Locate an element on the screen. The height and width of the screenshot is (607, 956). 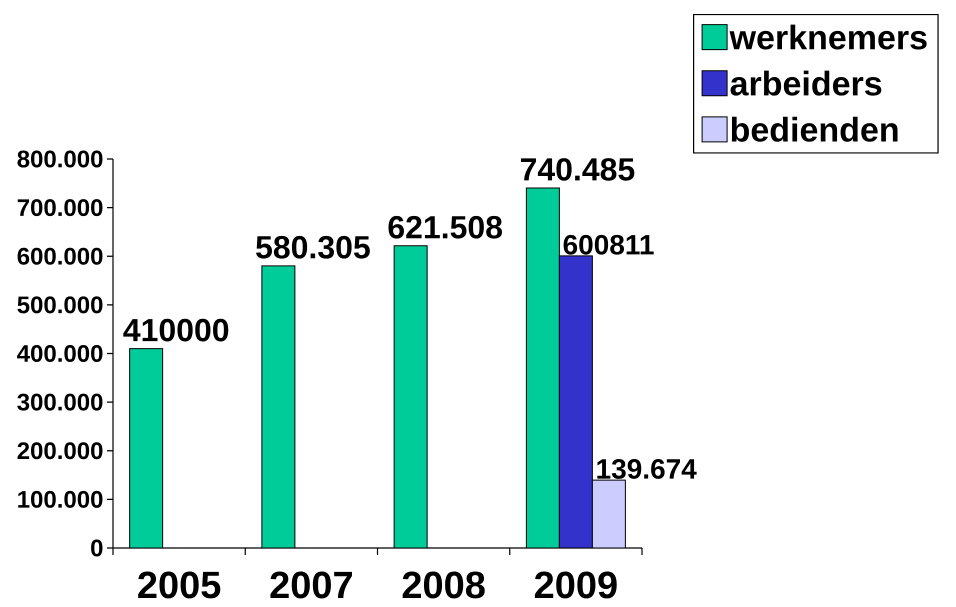
y-tick-label: 600.000 is located at coordinates (60, 256).